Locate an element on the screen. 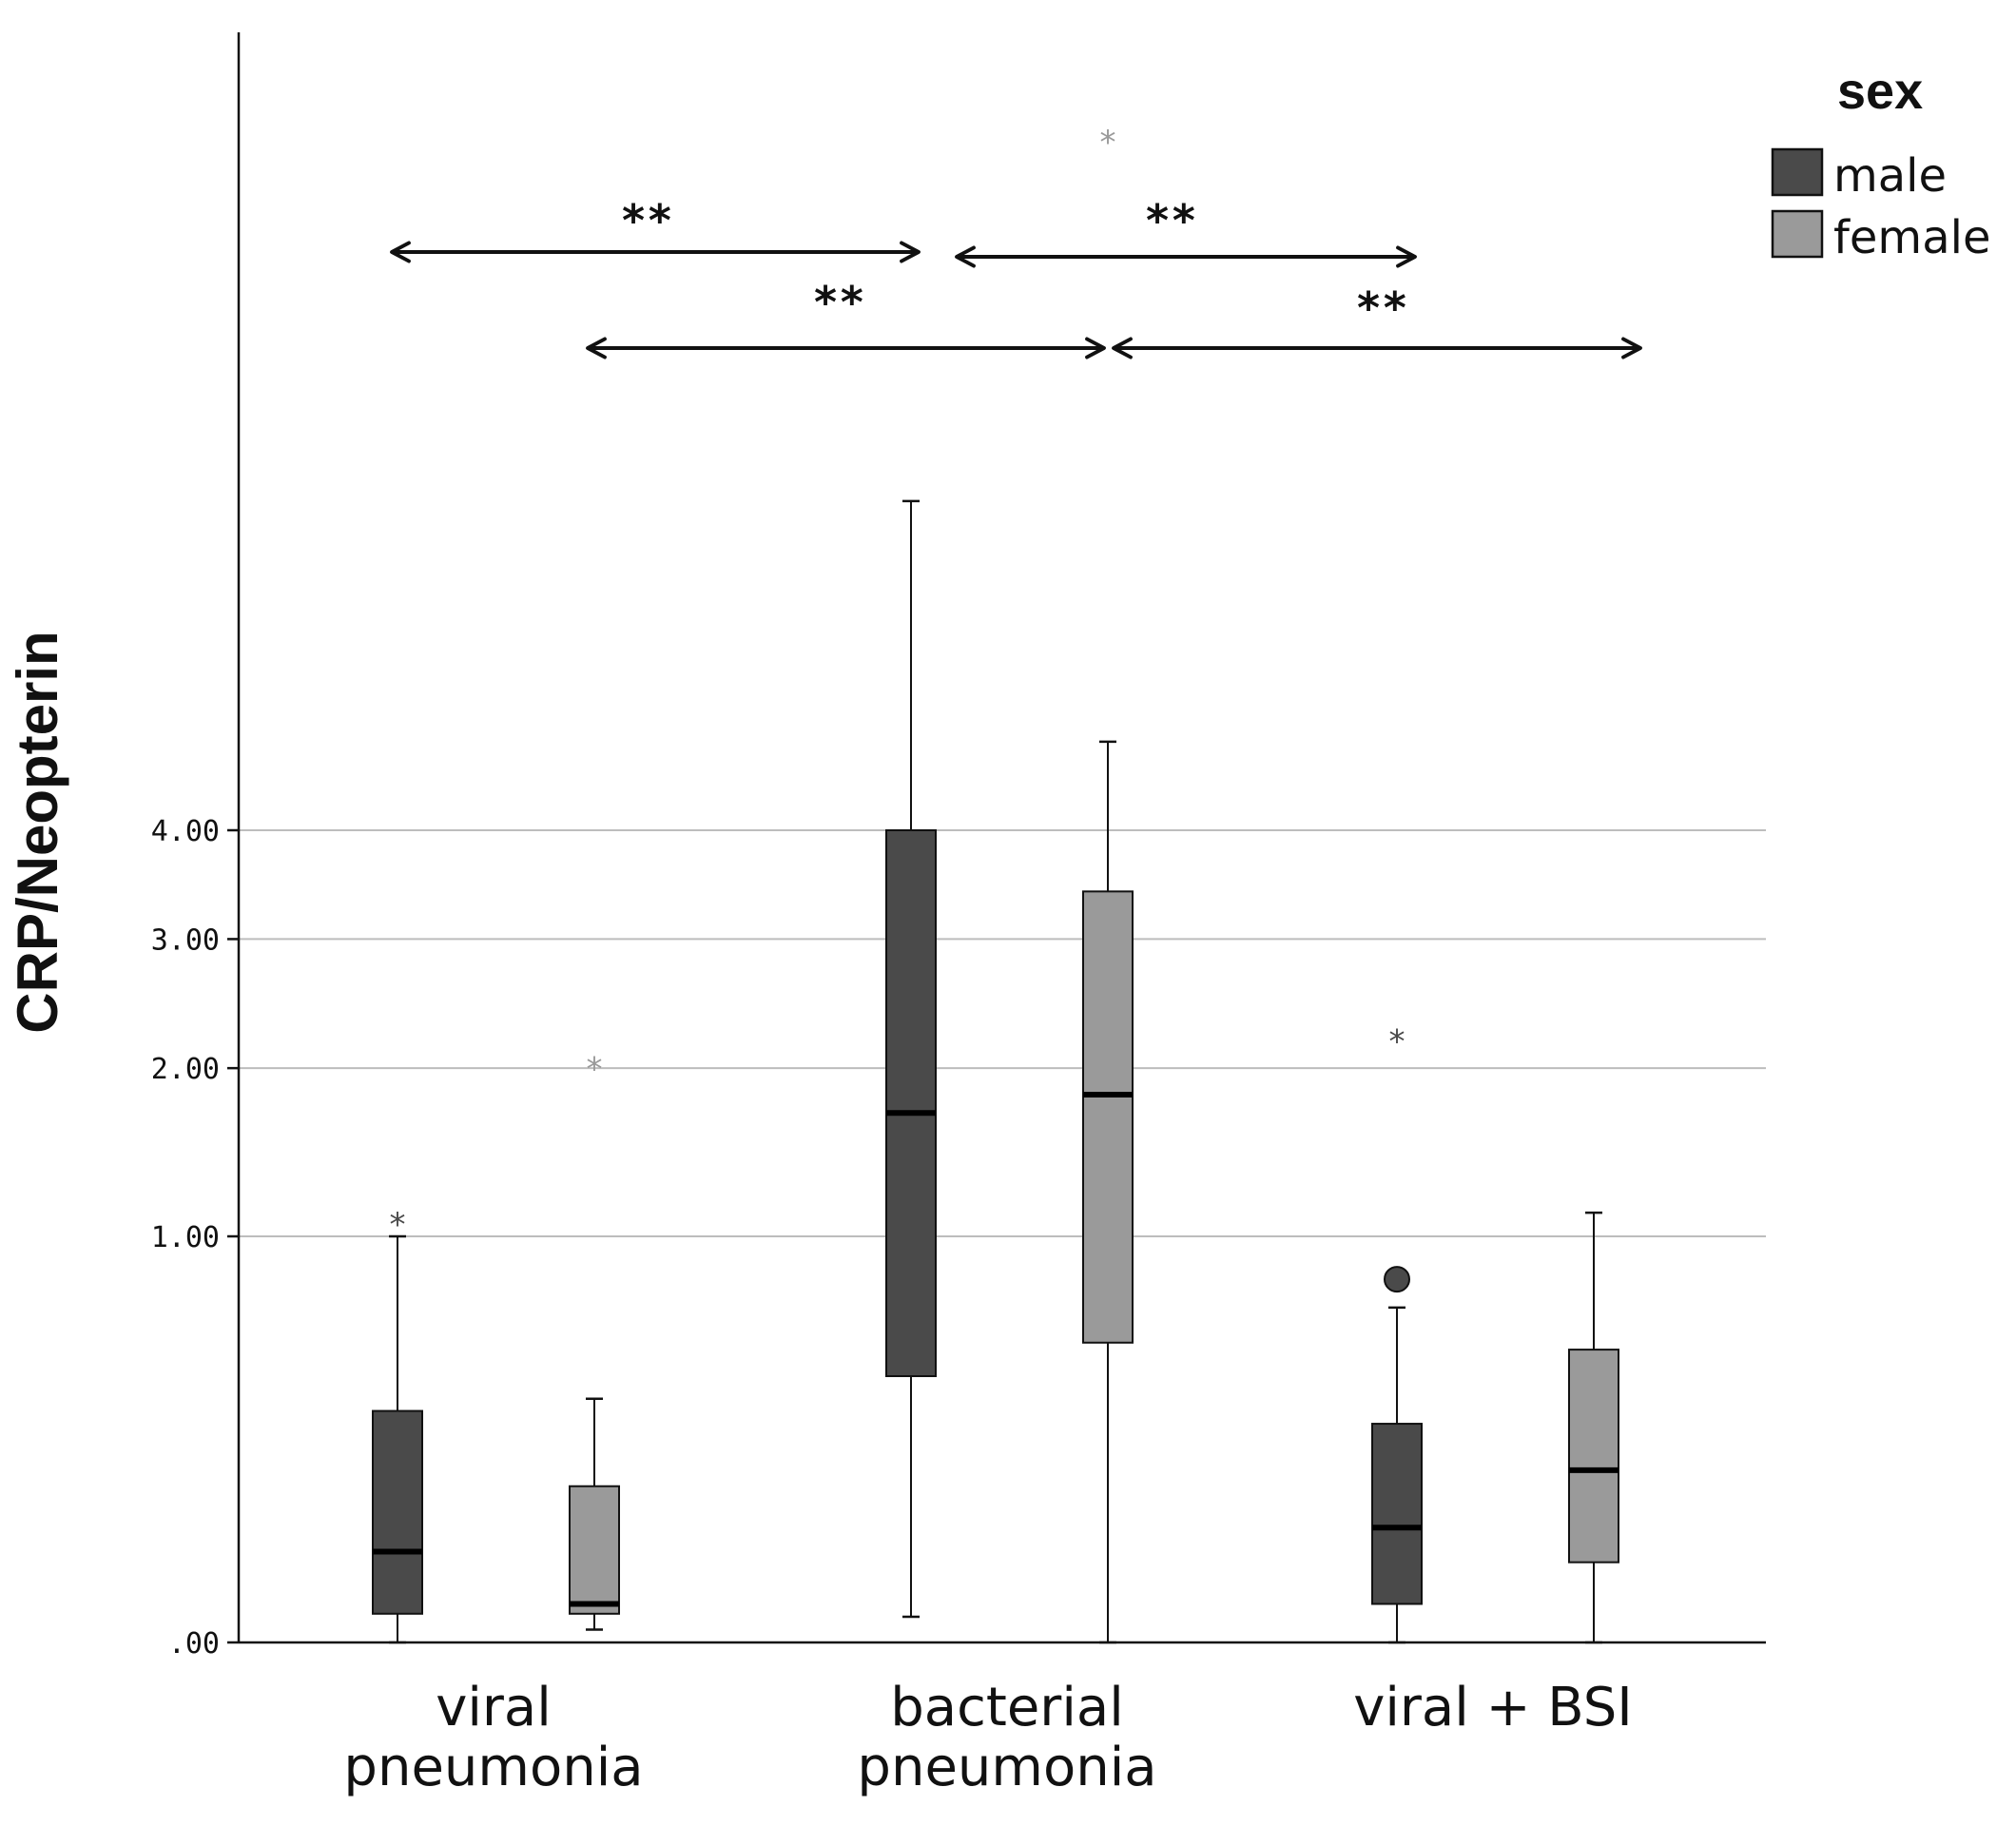 The image size is (2016, 1826). significance-annotations: ** ** ** ** is located at coordinates (1016, 277).